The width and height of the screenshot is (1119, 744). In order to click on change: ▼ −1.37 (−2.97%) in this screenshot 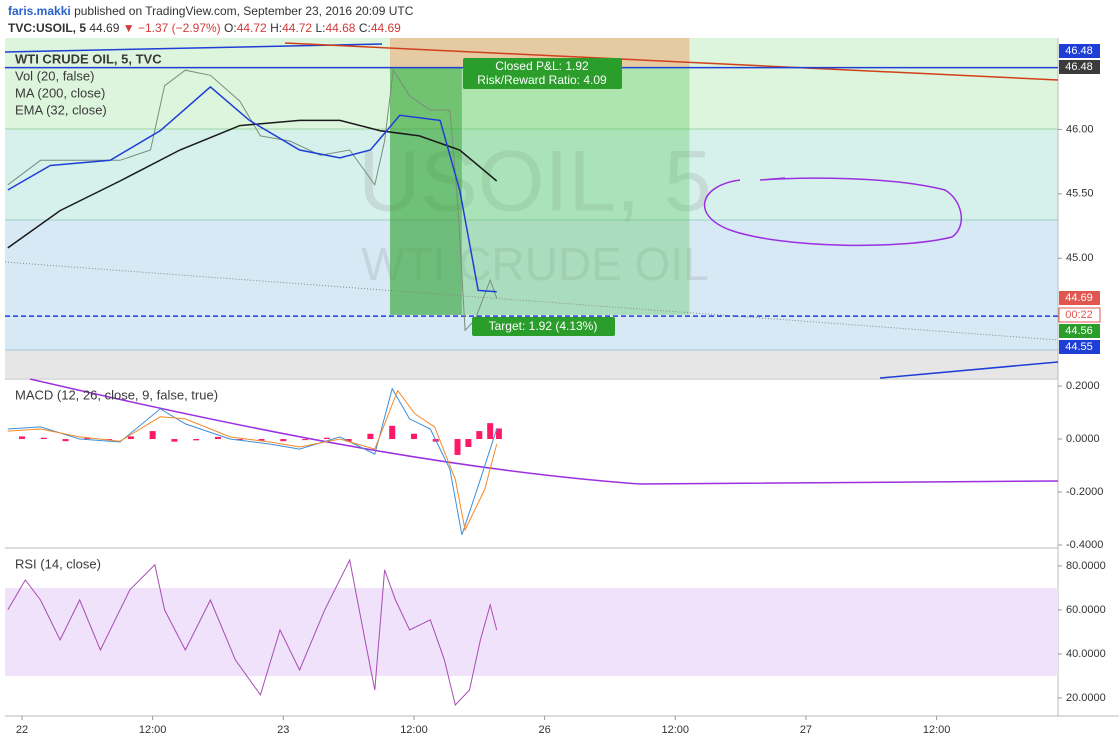, I will do `click(172, 28)`.